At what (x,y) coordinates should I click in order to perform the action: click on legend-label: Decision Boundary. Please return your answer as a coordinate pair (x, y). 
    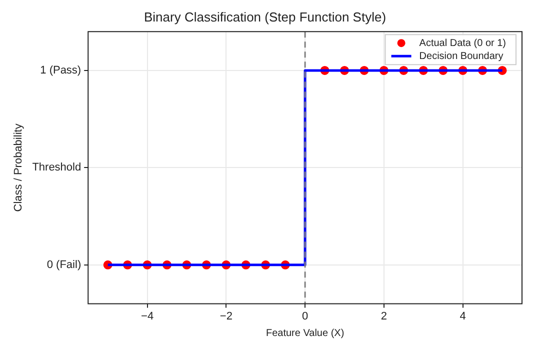
    Looking at the image, I should click on (461, 56).